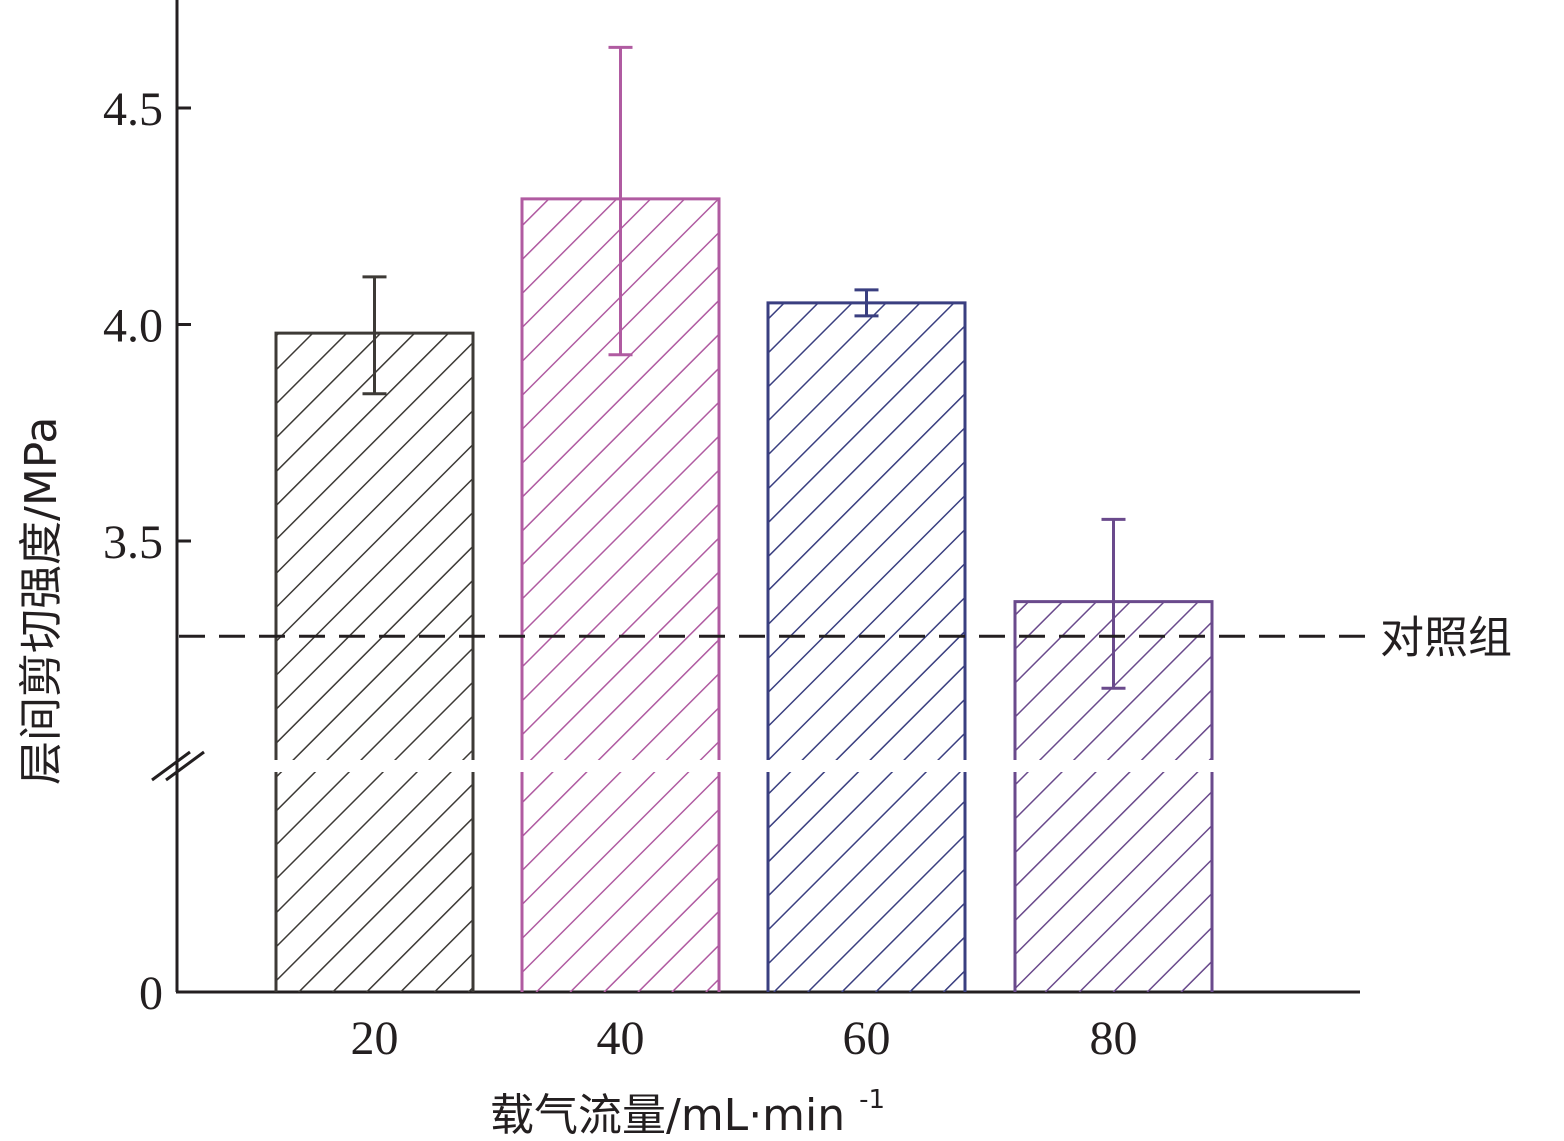 This screenshot has height=1141, width=1564. Describe the element at coordinates (1446, 637) in the screenshot. I see `reference-line-label: 对照组` at that location.